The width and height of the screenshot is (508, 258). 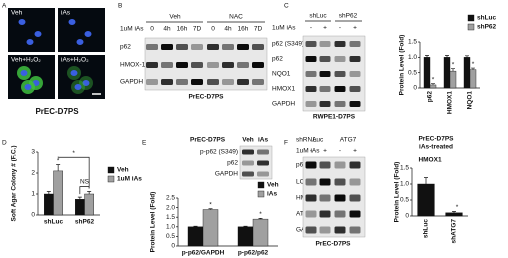 What do you see at coordinates (258, 29) in the screenshot?
I see `lane-label: 7D` at bounding box center [258, 29].